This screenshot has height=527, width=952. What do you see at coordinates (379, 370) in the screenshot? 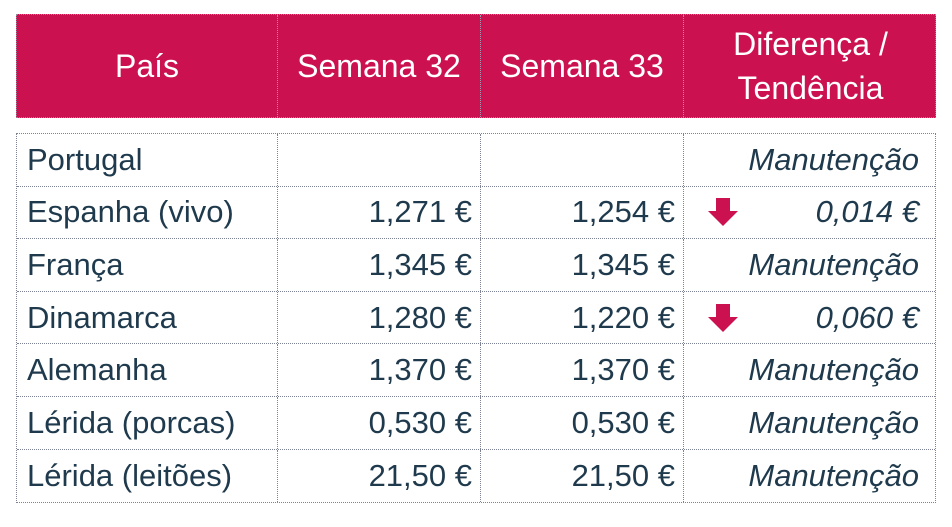
I see `week32-cell: 1,370 €` at bounding box center [379, 370].